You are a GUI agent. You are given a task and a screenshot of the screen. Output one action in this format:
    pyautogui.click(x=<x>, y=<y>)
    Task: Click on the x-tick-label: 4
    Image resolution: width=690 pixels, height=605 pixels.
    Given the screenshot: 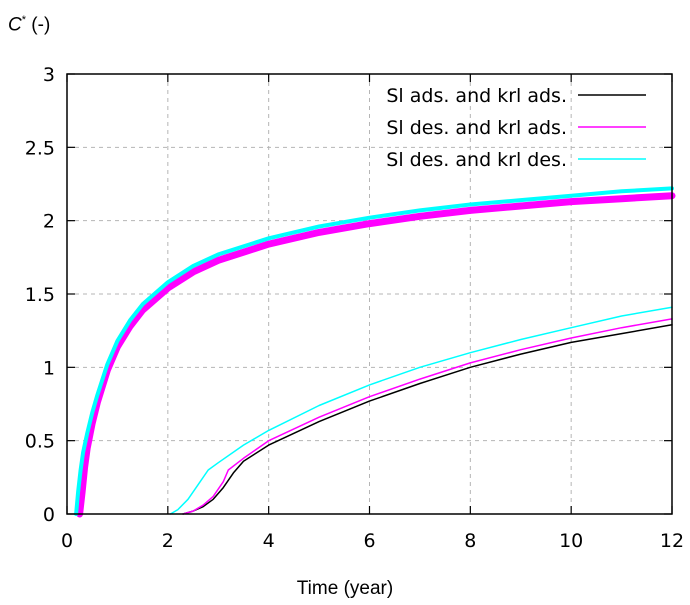 What is the action you would take?
    pyautogui.click(x=269, y=541)
    